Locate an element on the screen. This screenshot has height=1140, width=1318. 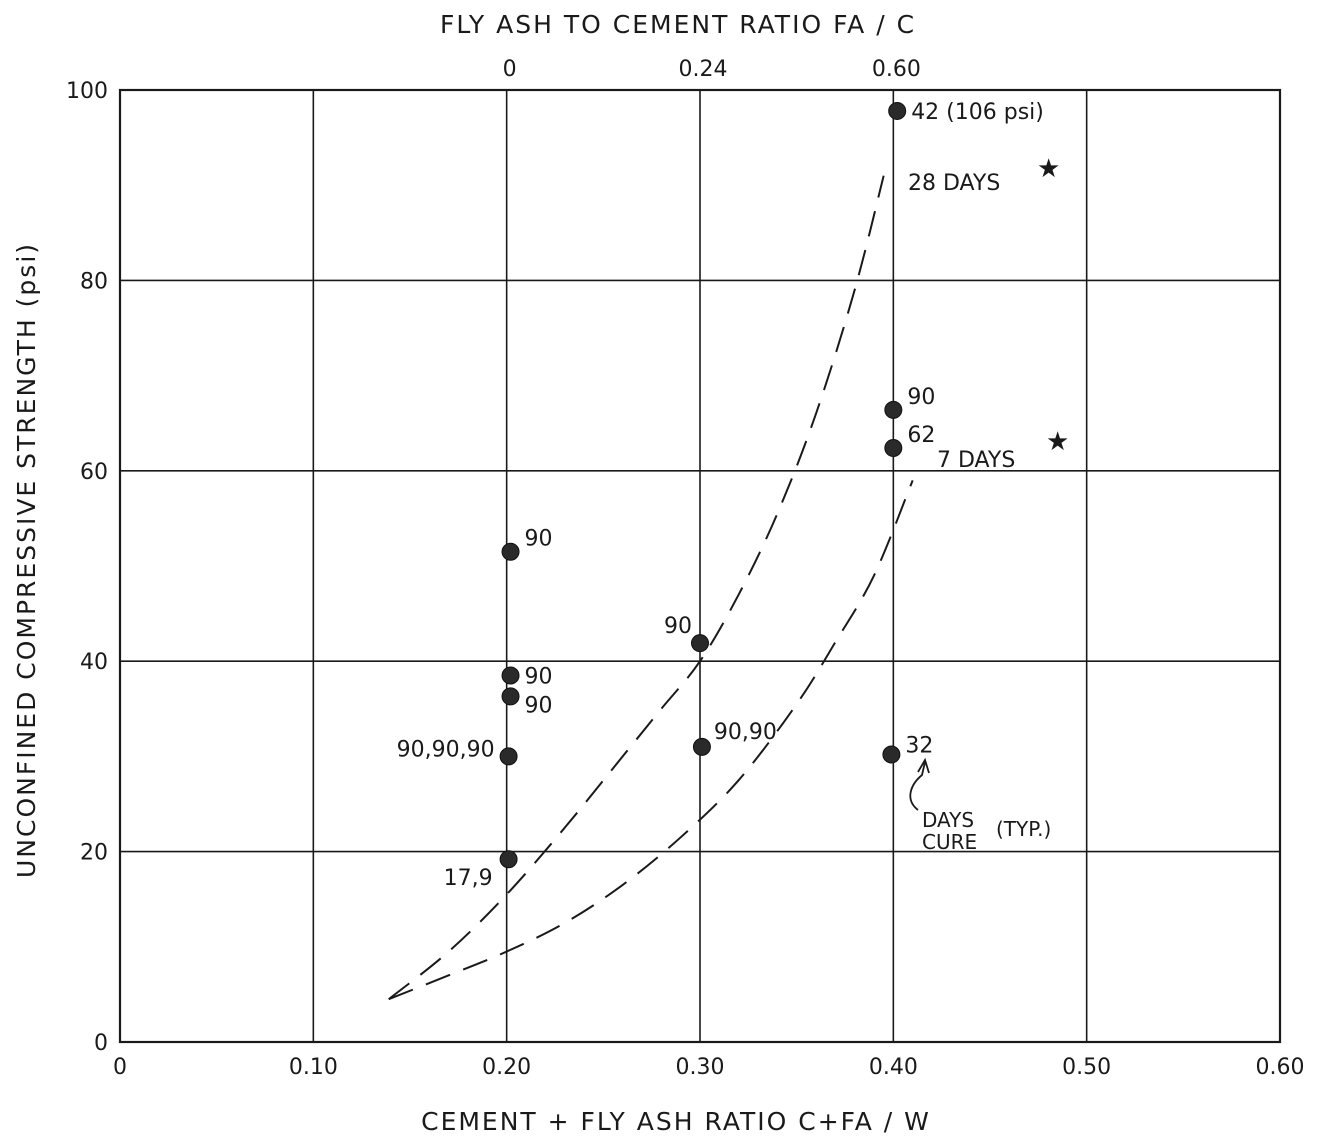
y-tick-label: 0 is located at coordinates (101, 1043).